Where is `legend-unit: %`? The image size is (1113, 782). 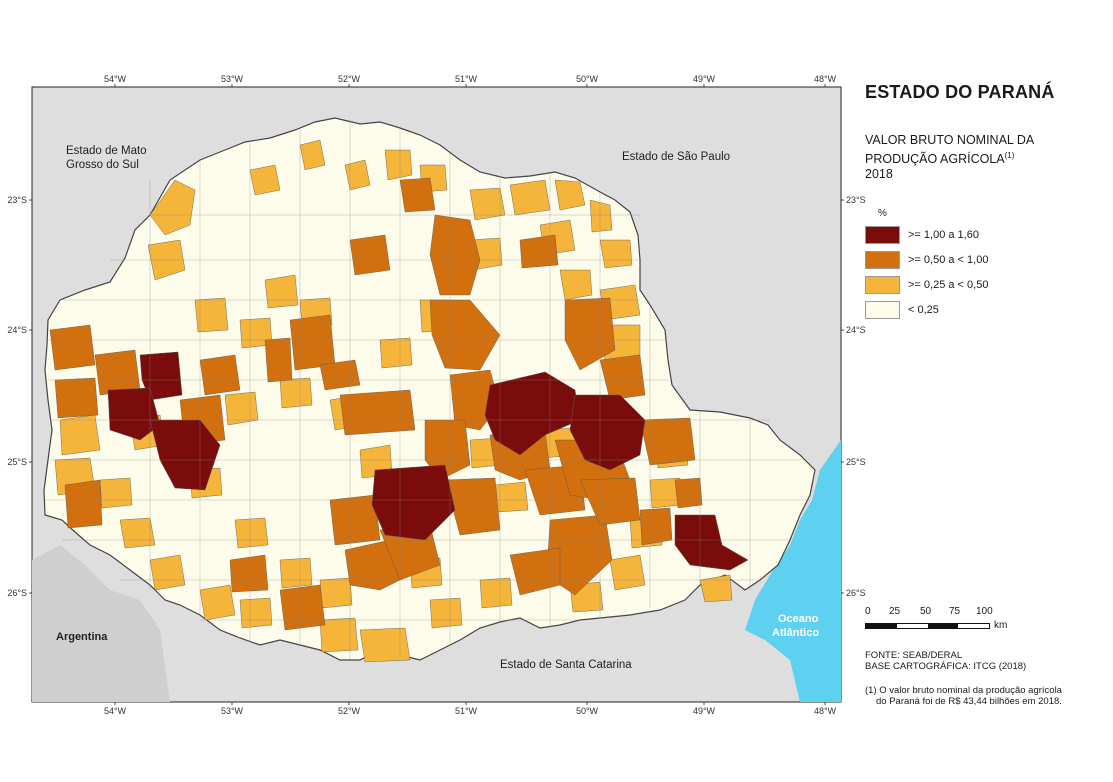
legend-unit: % is located at coordinates (882, 213).